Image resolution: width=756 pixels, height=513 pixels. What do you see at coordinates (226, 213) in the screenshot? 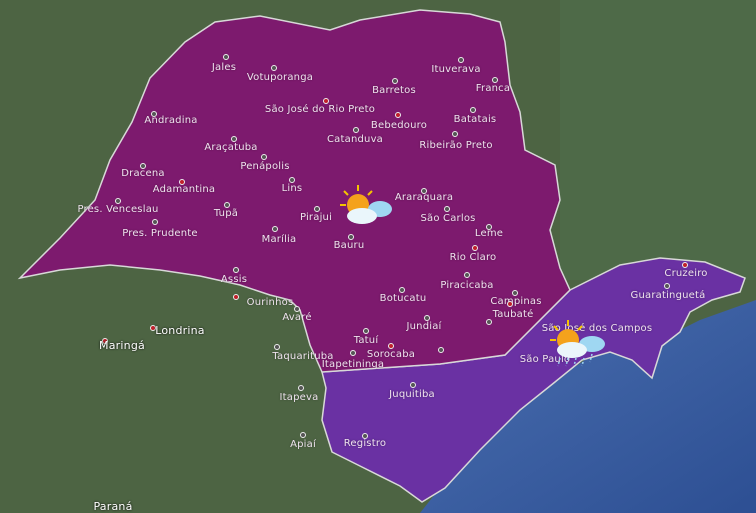
I see `city-label: Tupã` at bounding box center [226, 213].